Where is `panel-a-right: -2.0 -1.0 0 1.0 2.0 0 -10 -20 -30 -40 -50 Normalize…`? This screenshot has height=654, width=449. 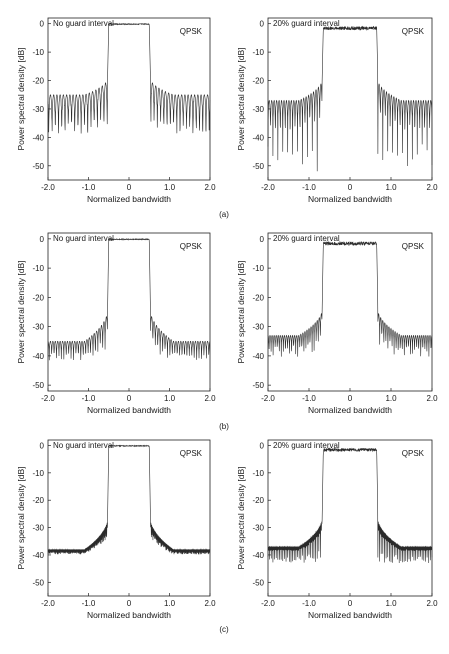 panel-a-right: -2.0 -1.0 0 1.0 2.0 0 -10 -20 -30 -40 -50 Normalize… is located at coordinates (337, 110).